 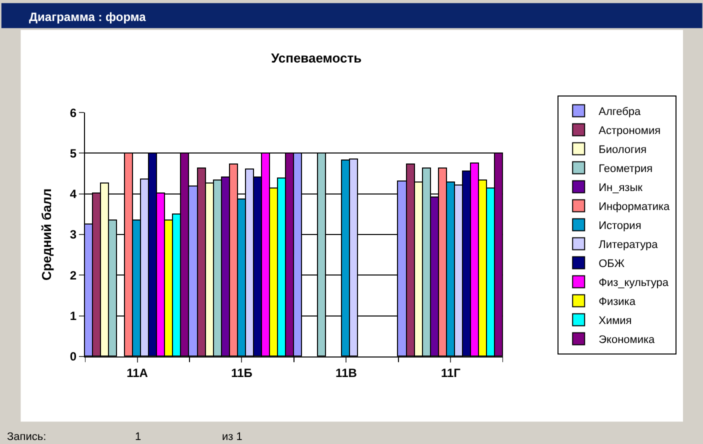 I want to click on x-tick-label: 11Б, so click(x=242, y=373).